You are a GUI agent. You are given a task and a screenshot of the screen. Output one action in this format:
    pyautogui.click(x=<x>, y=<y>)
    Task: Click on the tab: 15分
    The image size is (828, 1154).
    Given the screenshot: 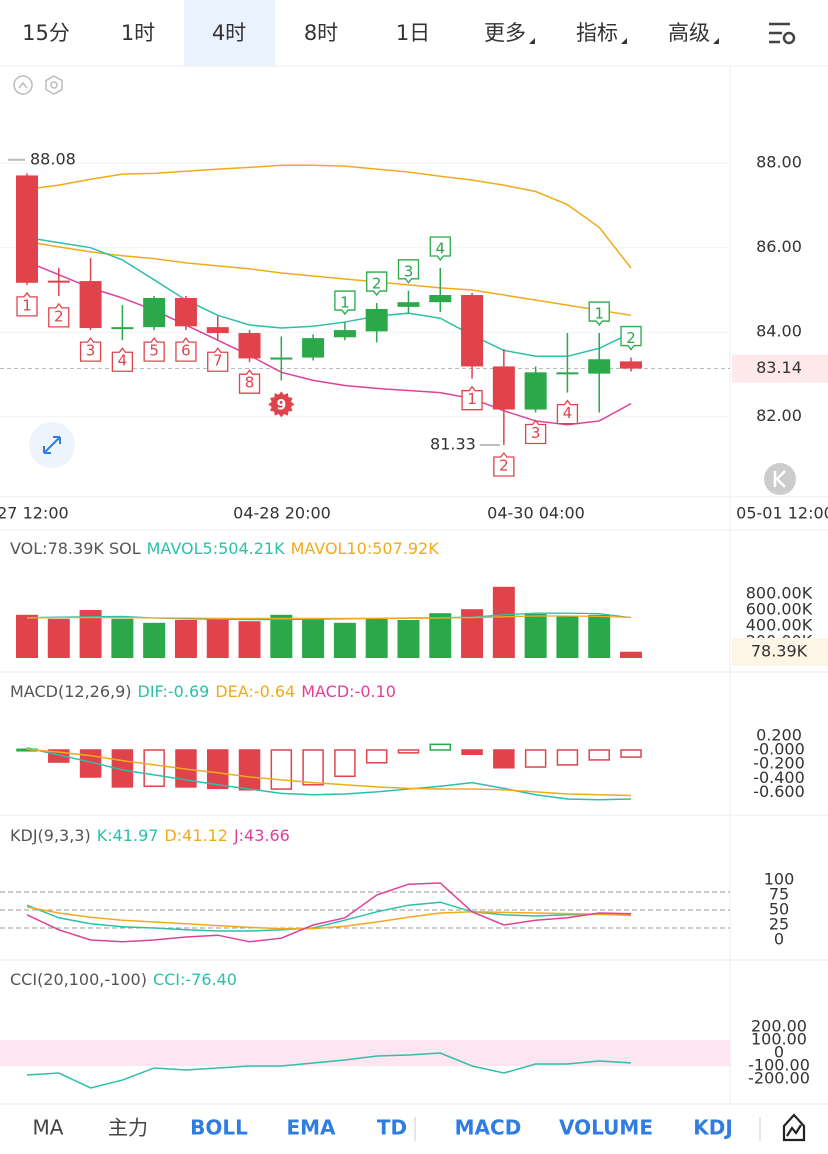 What is the action you would take?
    pyautogui.click(x=46, y=33)
    